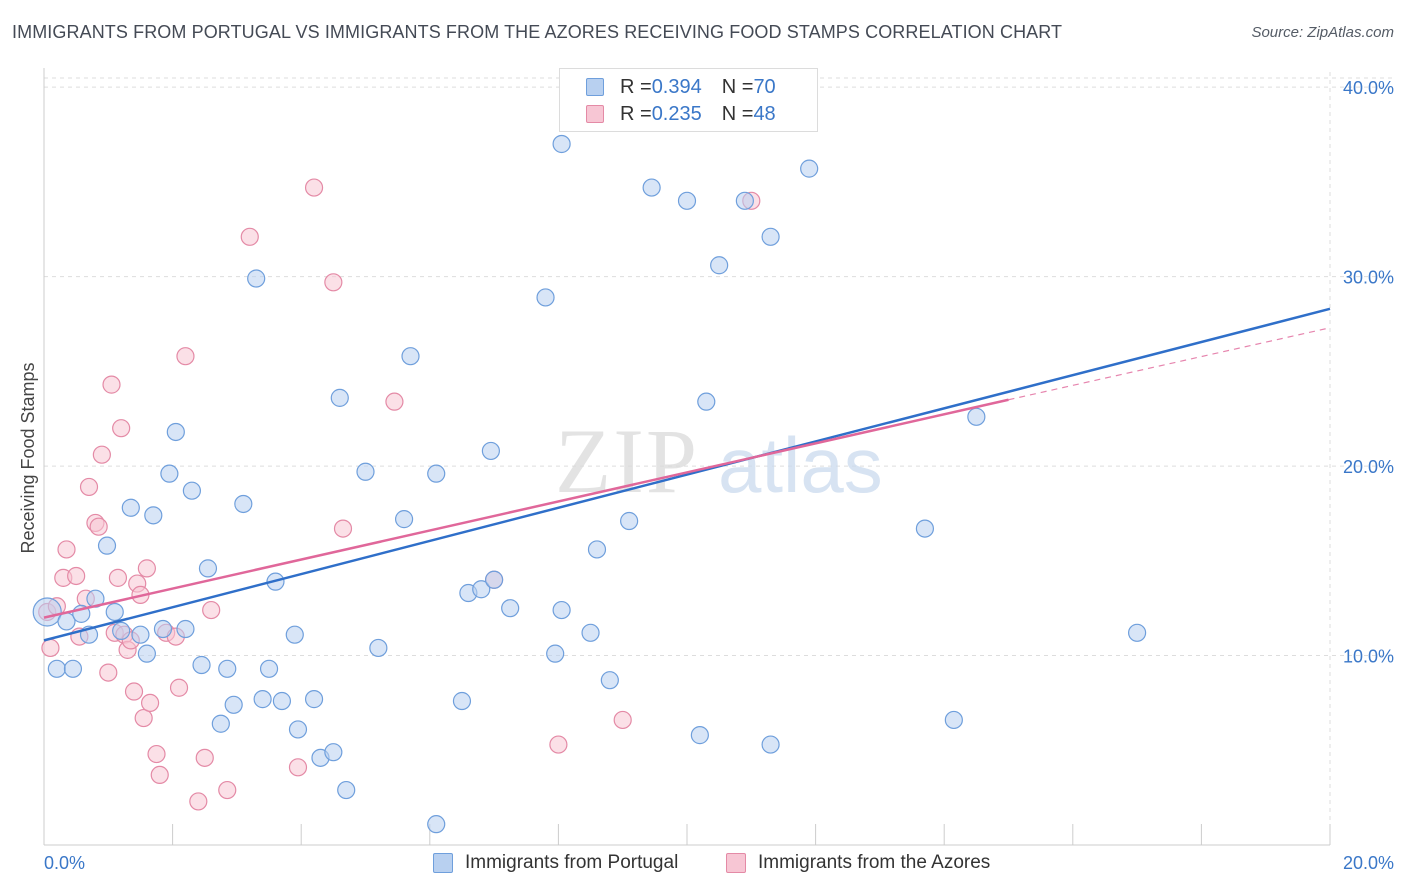 This screenshot has width=1406, height=892. What do you see at coordinates (764, 86) in the screenshot?
I see `legend-n-value: 70` at bounding box center [764, 86].